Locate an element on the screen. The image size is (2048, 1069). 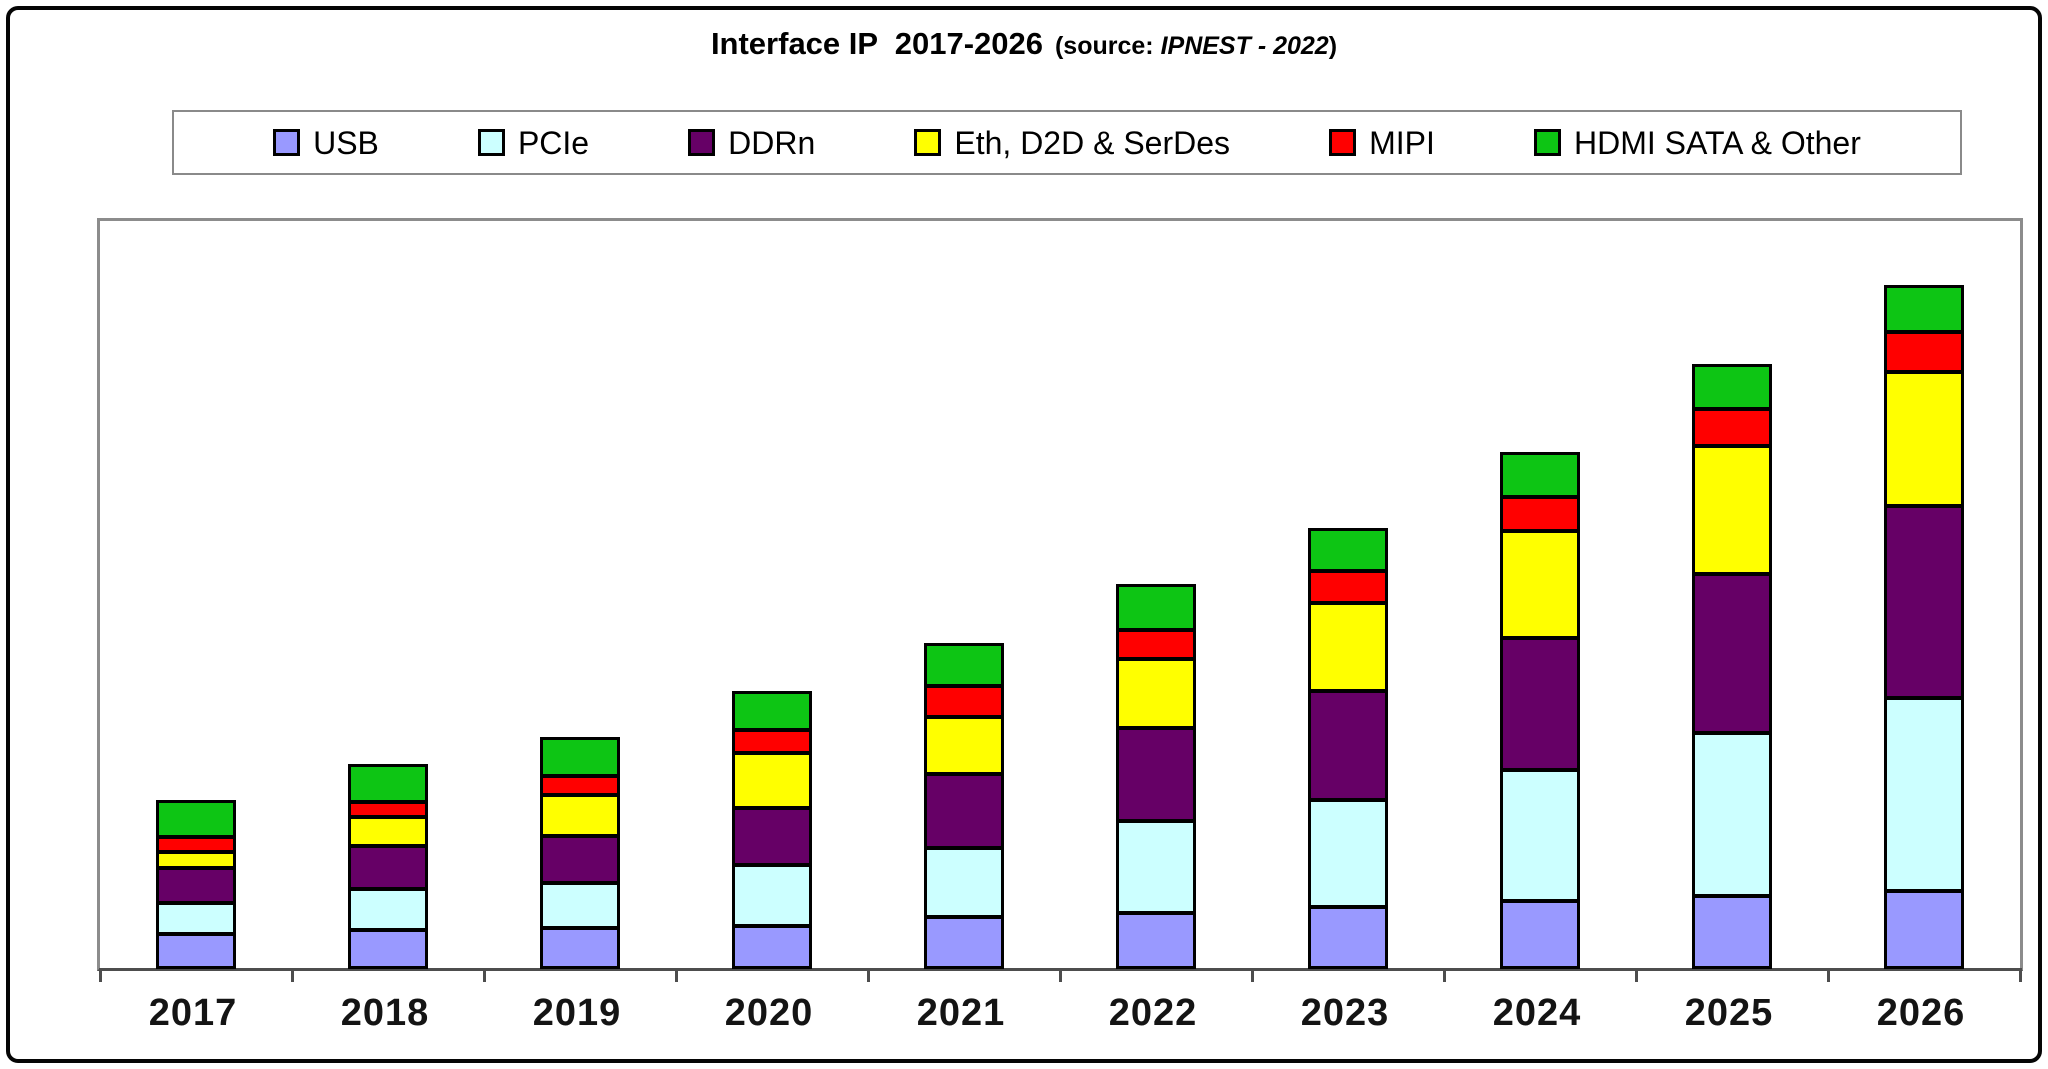
bar-segment-2024-mipi is located at coordinates (1540, 514).